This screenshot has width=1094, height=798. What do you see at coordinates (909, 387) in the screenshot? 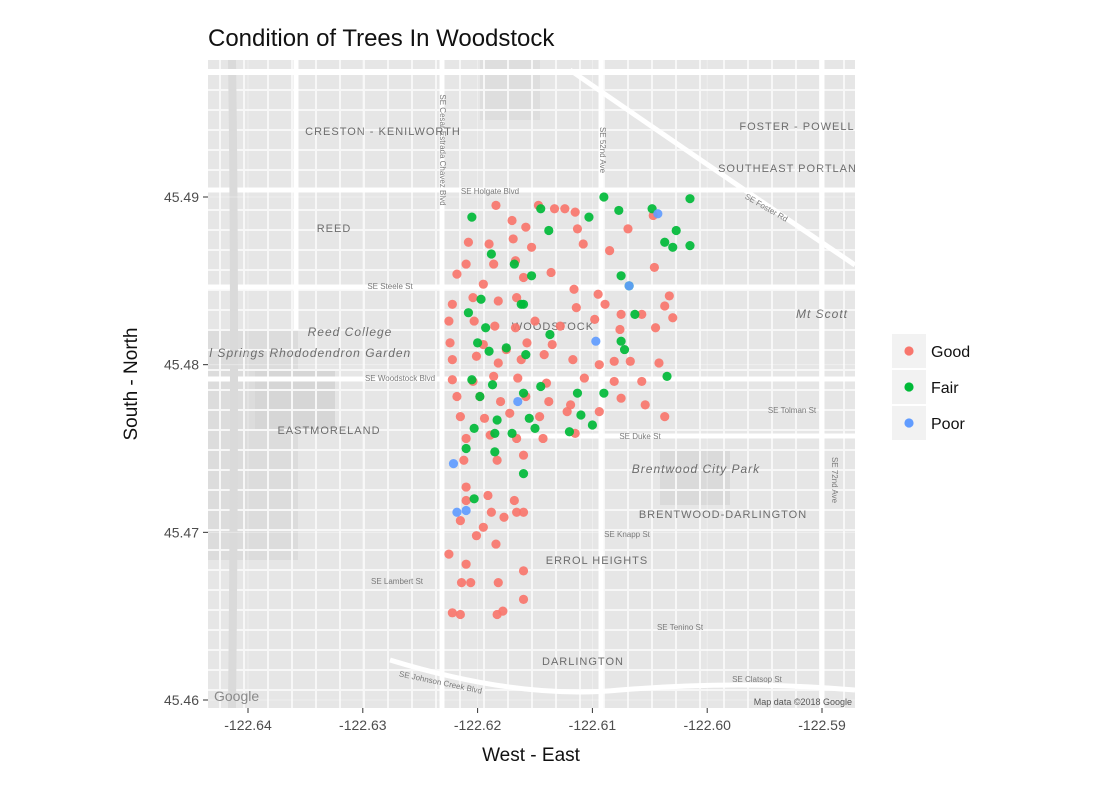
I see `legend-marker` at bounding box center [909, 387].